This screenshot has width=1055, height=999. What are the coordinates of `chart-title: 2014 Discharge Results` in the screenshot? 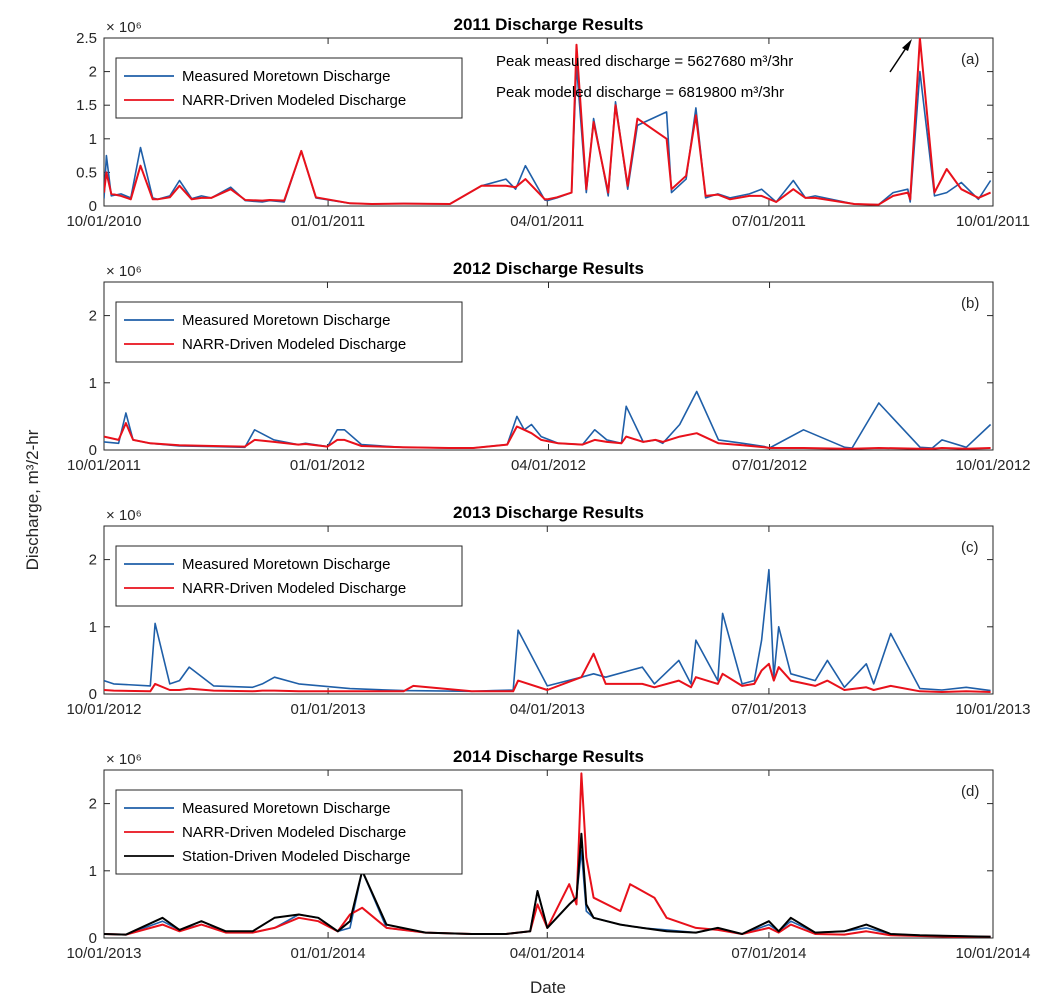 It's located at (548, 756).